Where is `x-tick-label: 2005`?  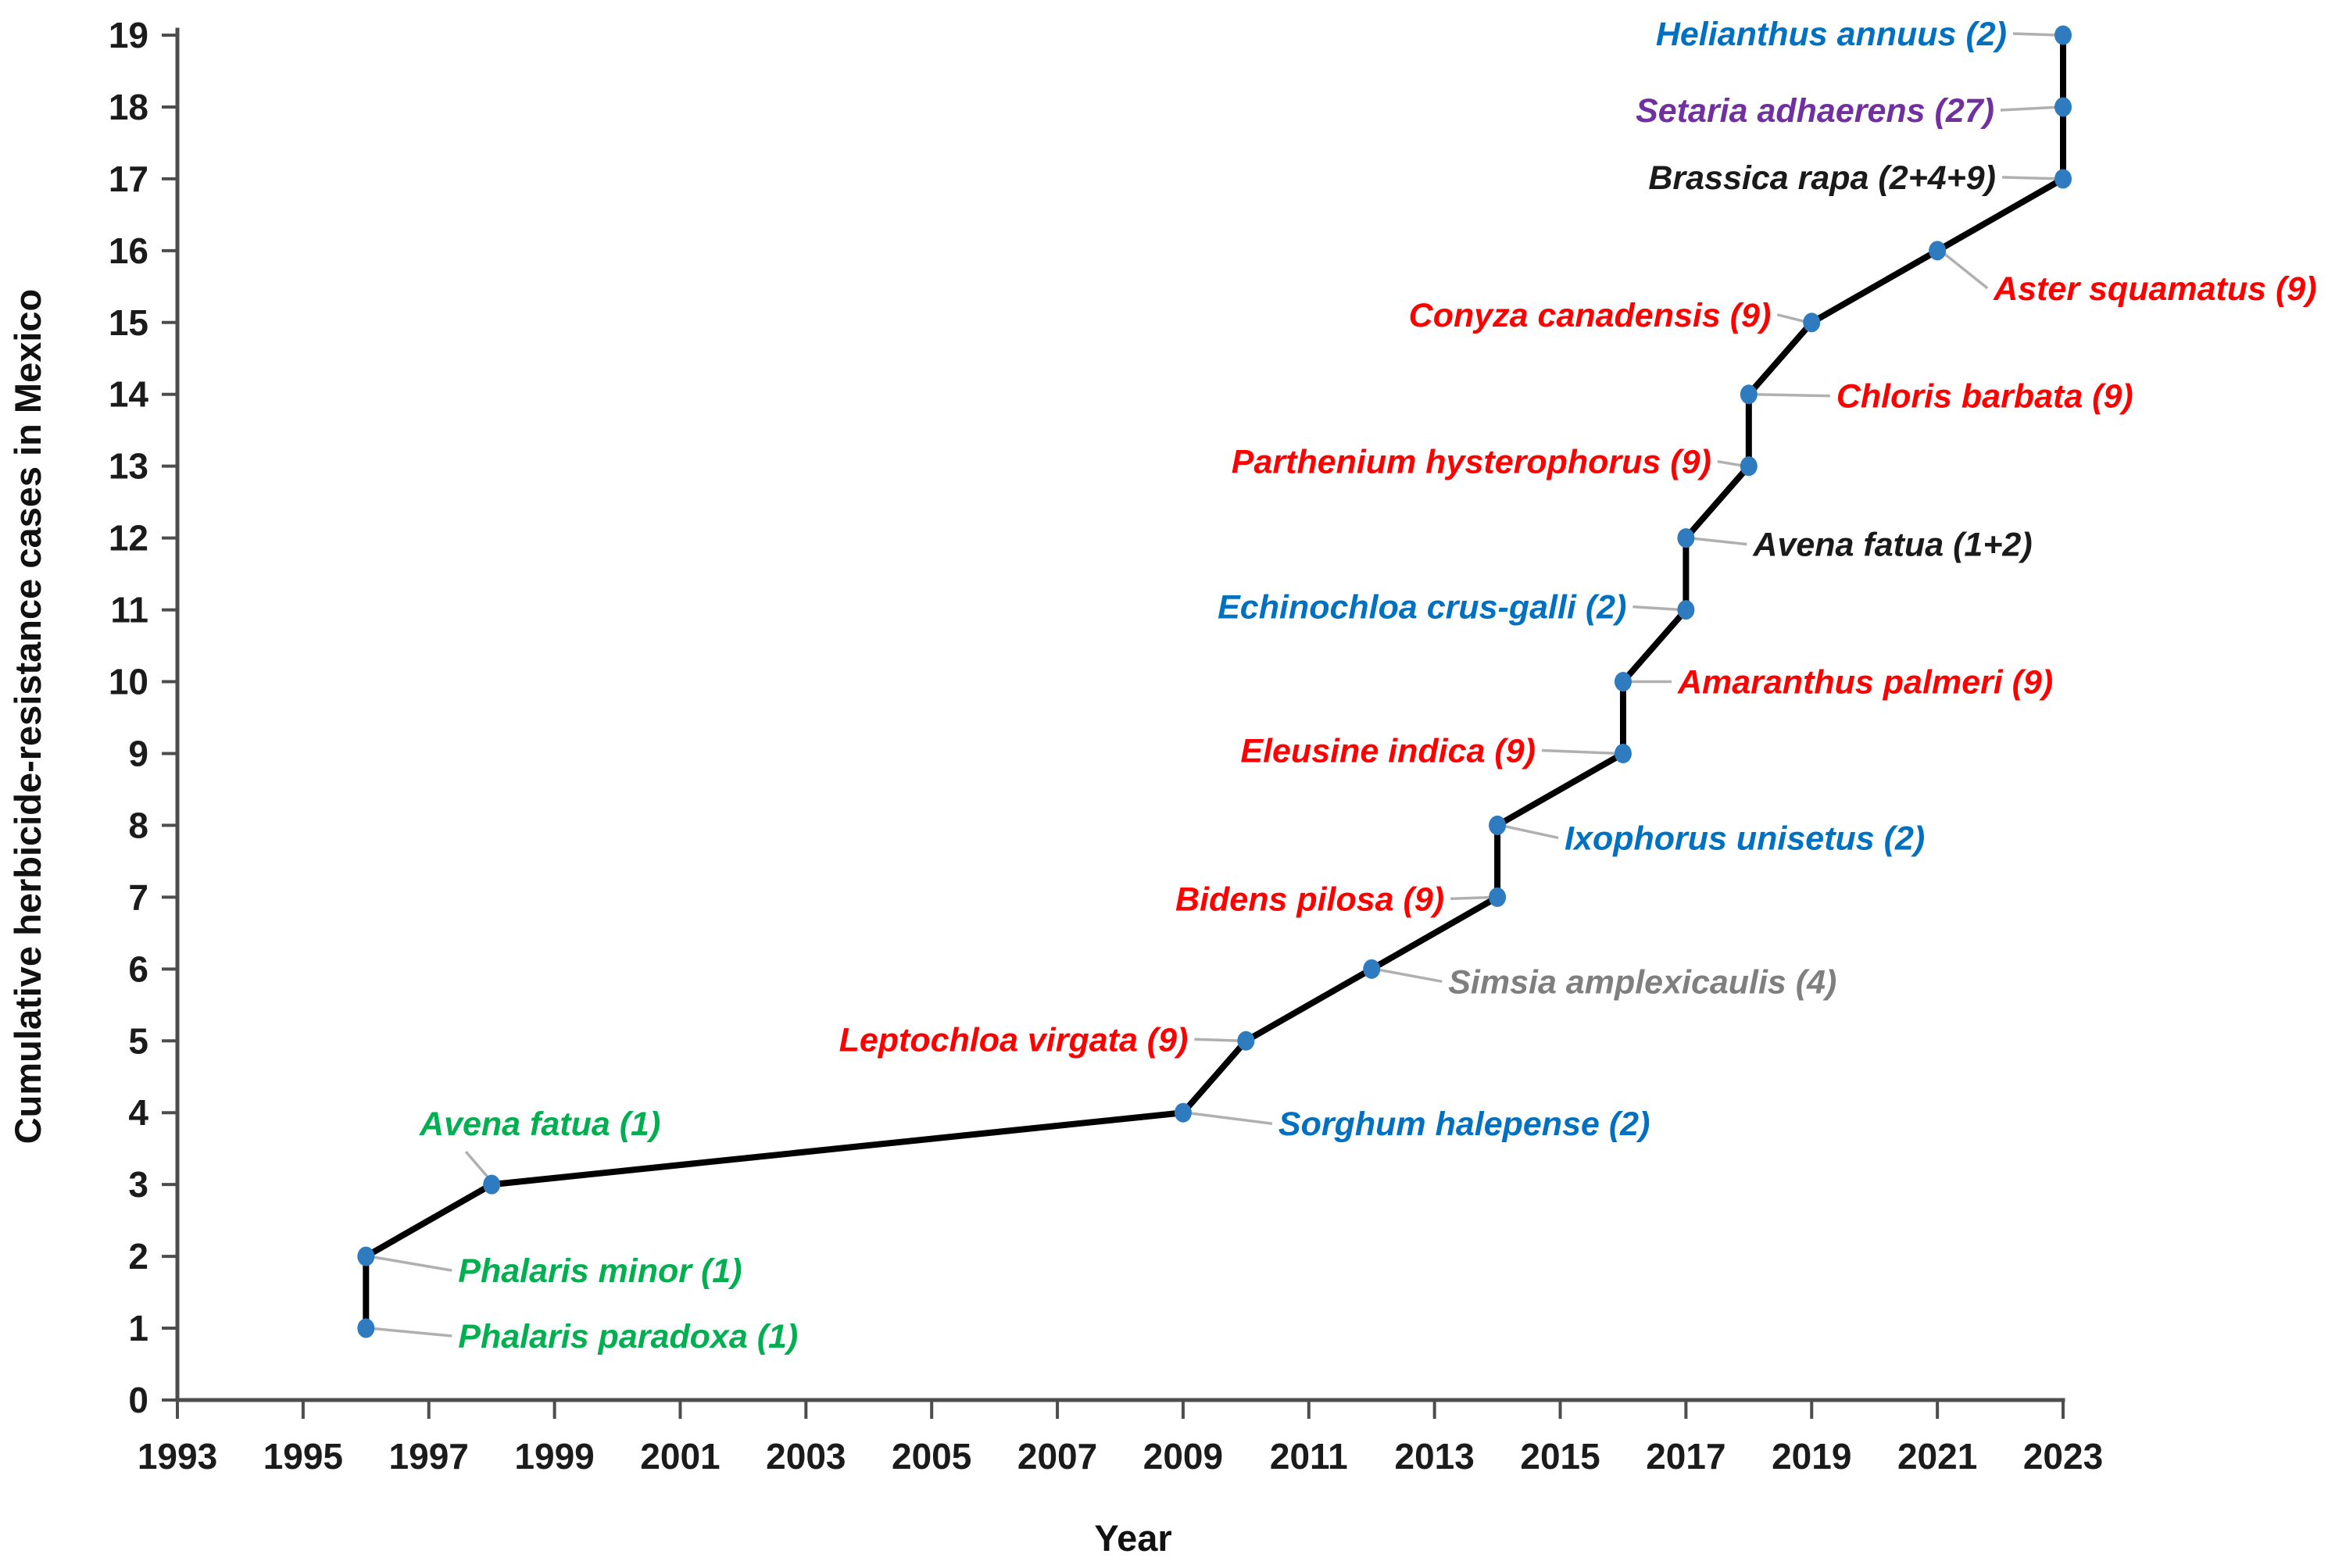
x-tick-label: 2005 is located at coordinates (931, 1456).